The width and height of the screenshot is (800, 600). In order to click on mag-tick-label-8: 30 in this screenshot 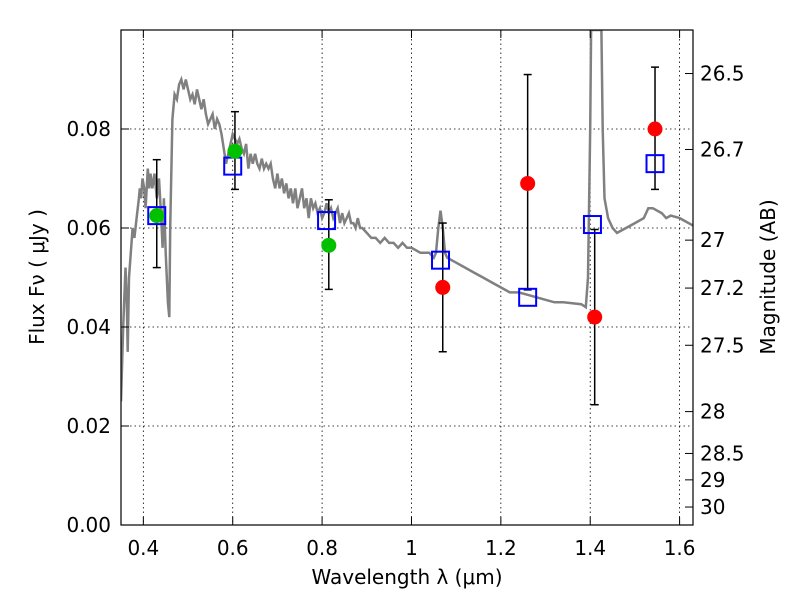, I will do `click(712, 507)`.